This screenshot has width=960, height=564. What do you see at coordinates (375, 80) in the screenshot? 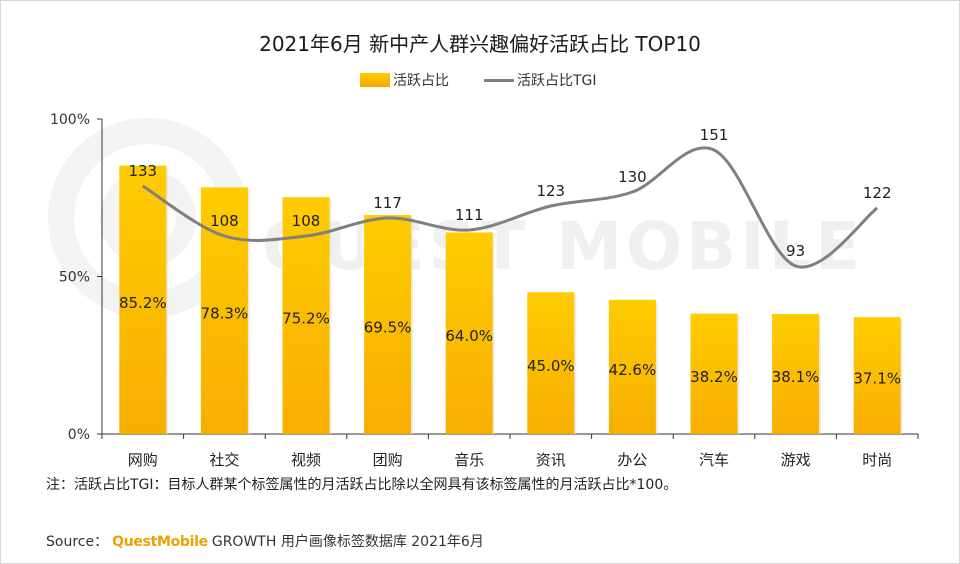
I see `legend-bar-swatch` at bounding box center [375, 80].